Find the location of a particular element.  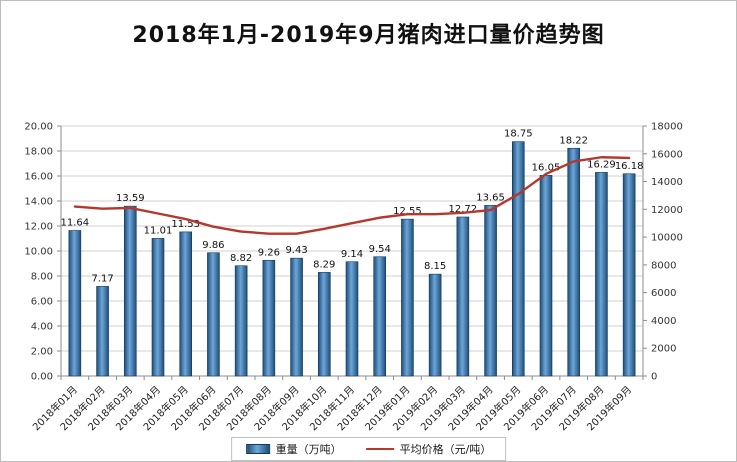

bar-value-label: 8.82 is located at coordinates (241, 258).